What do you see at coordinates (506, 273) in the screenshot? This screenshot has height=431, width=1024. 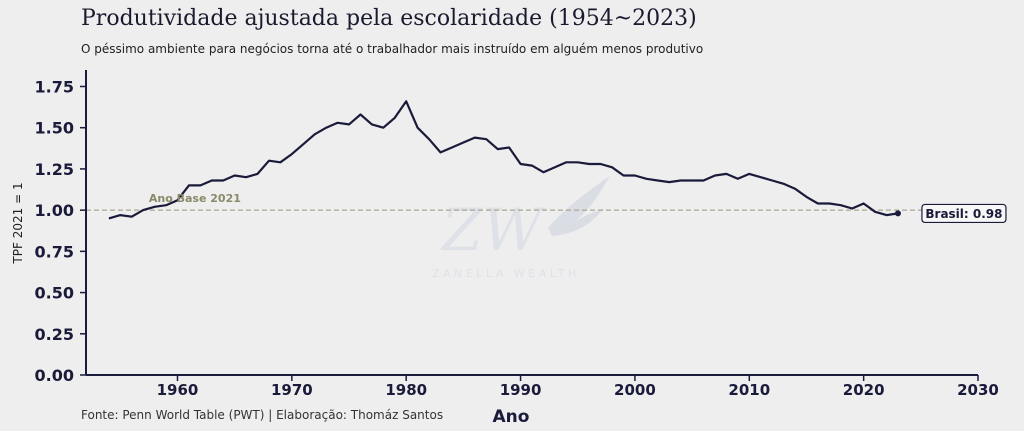 I see `watermark-text: ZANELLA WEALTH` at bounding box center [506, 273].